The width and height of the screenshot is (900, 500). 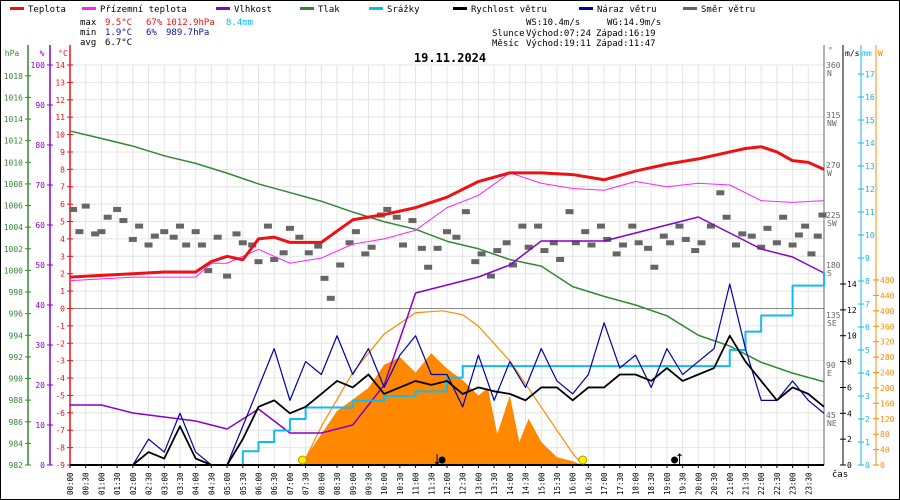 I want to click on x-tick-label: 12:30, so click(x=463, y=483).